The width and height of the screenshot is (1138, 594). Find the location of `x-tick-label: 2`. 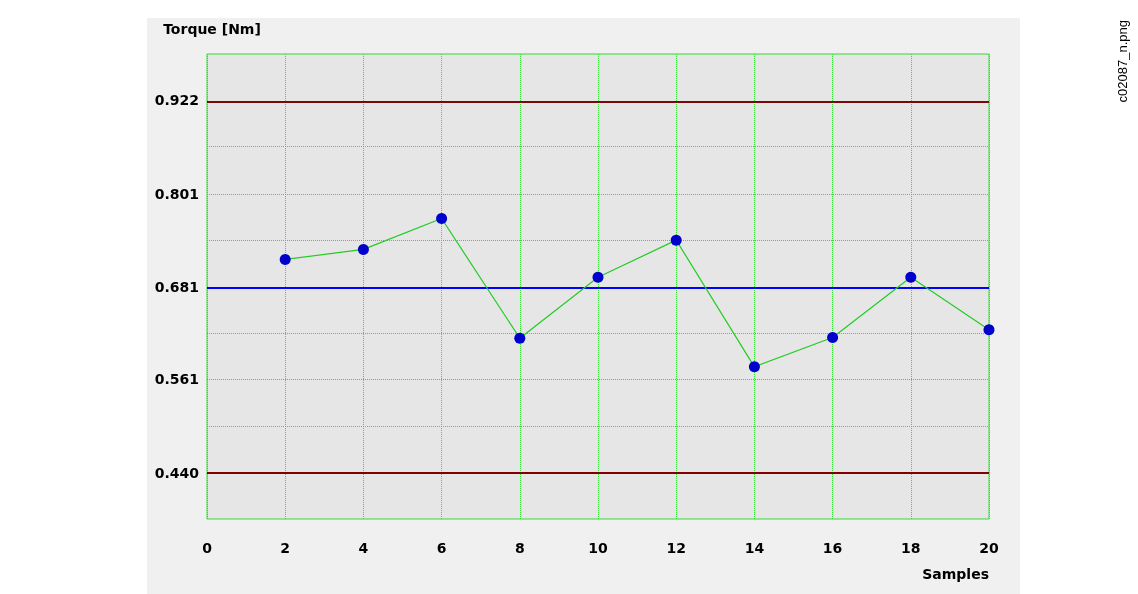

x-tick-label: 2 is located at coordinates (285, 548).